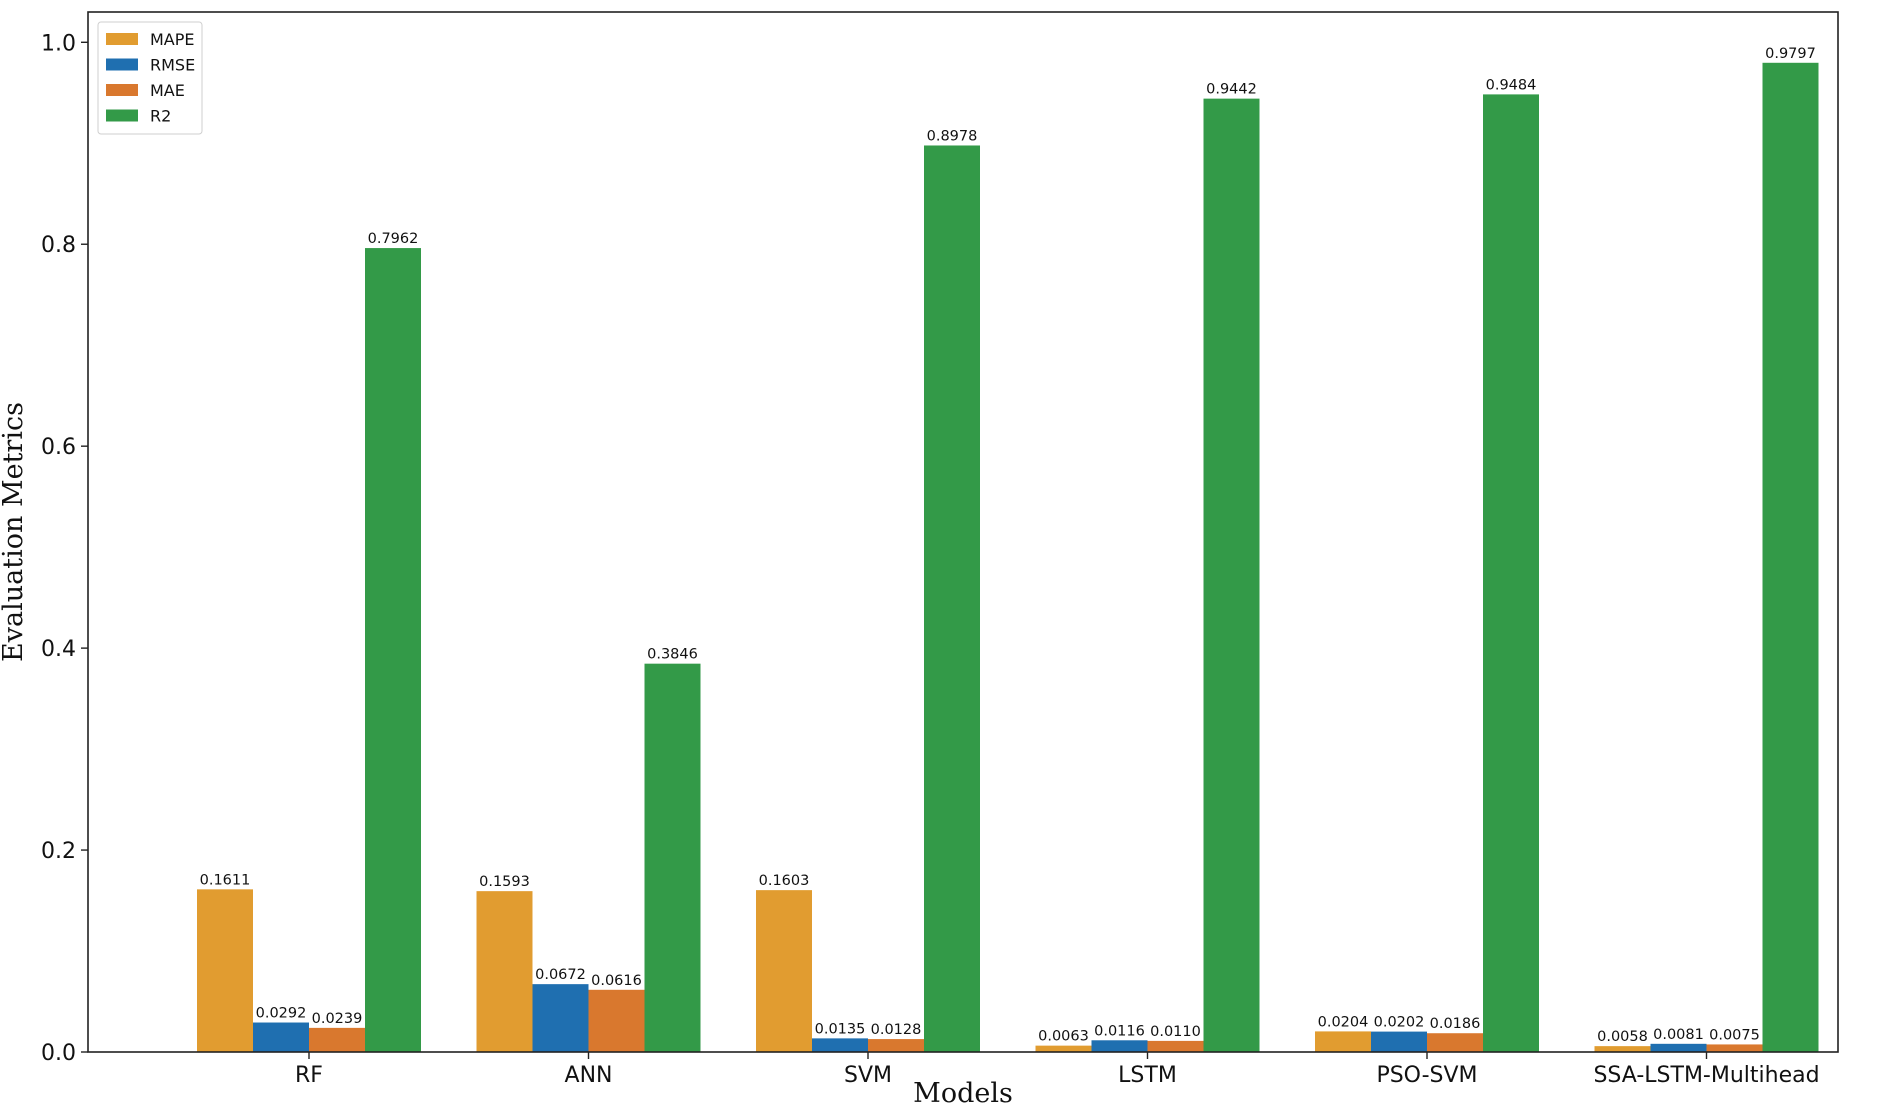 The height and width of the screenshot is (1112, 1880). Describe the element at coordinates (58, 447) in the screenshot. I see `y-tick-label: 0.6` at that location.